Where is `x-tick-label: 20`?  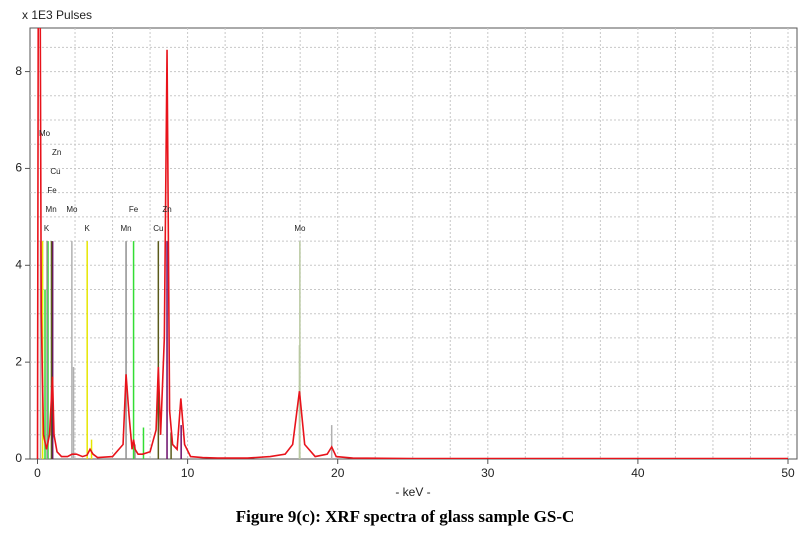 x-tick-label: 20 is located at coordinates (338, 473).